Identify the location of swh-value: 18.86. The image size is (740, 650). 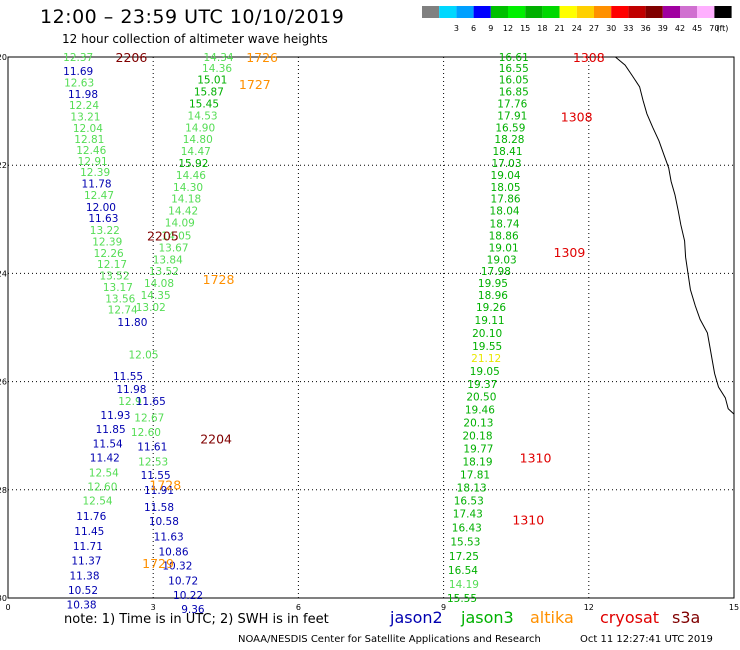
(504, 237).